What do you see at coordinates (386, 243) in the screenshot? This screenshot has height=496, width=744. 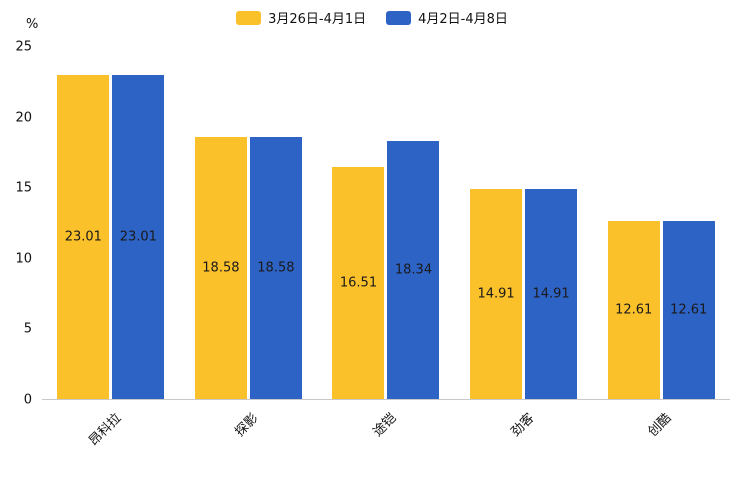 I see `bar-group: 16.51 18.34 途铠` at bounding box center [386, 243].